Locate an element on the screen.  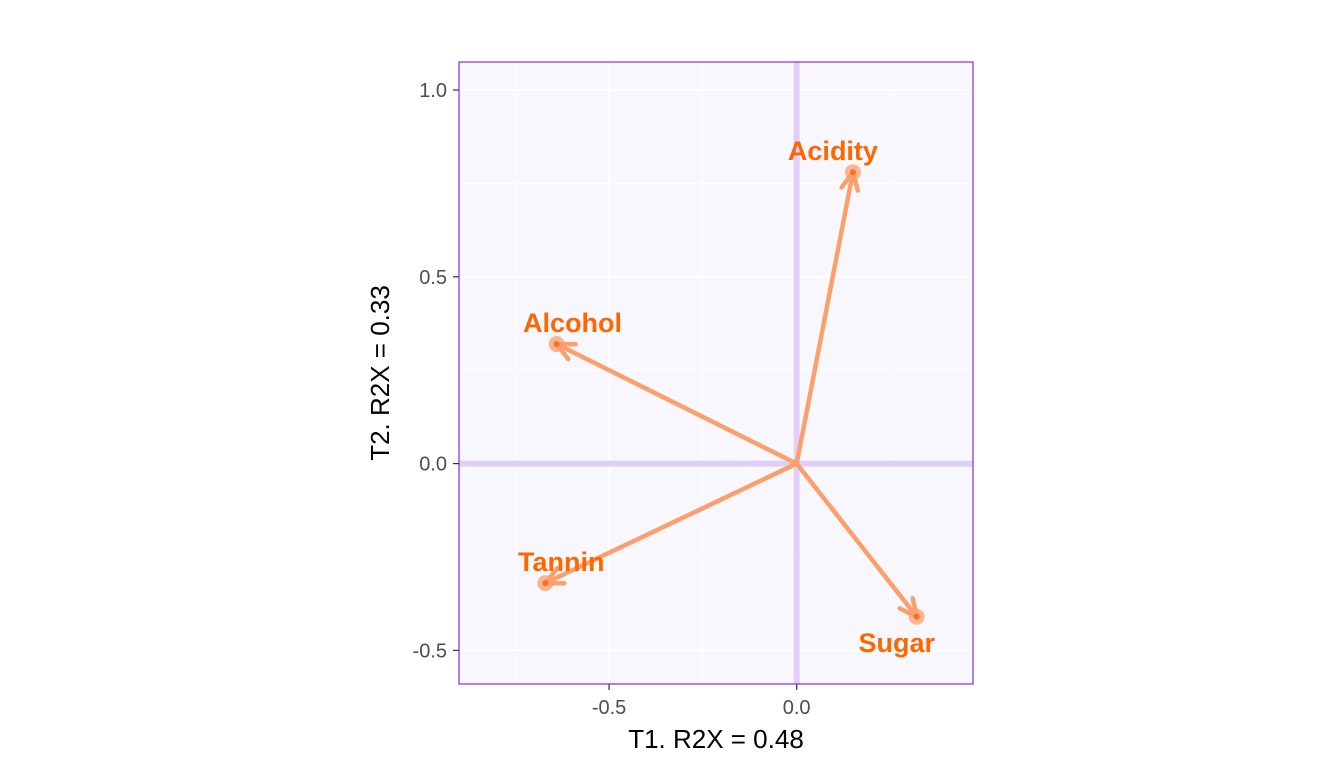
point-center-sugar is located at coordinates (916, 616).